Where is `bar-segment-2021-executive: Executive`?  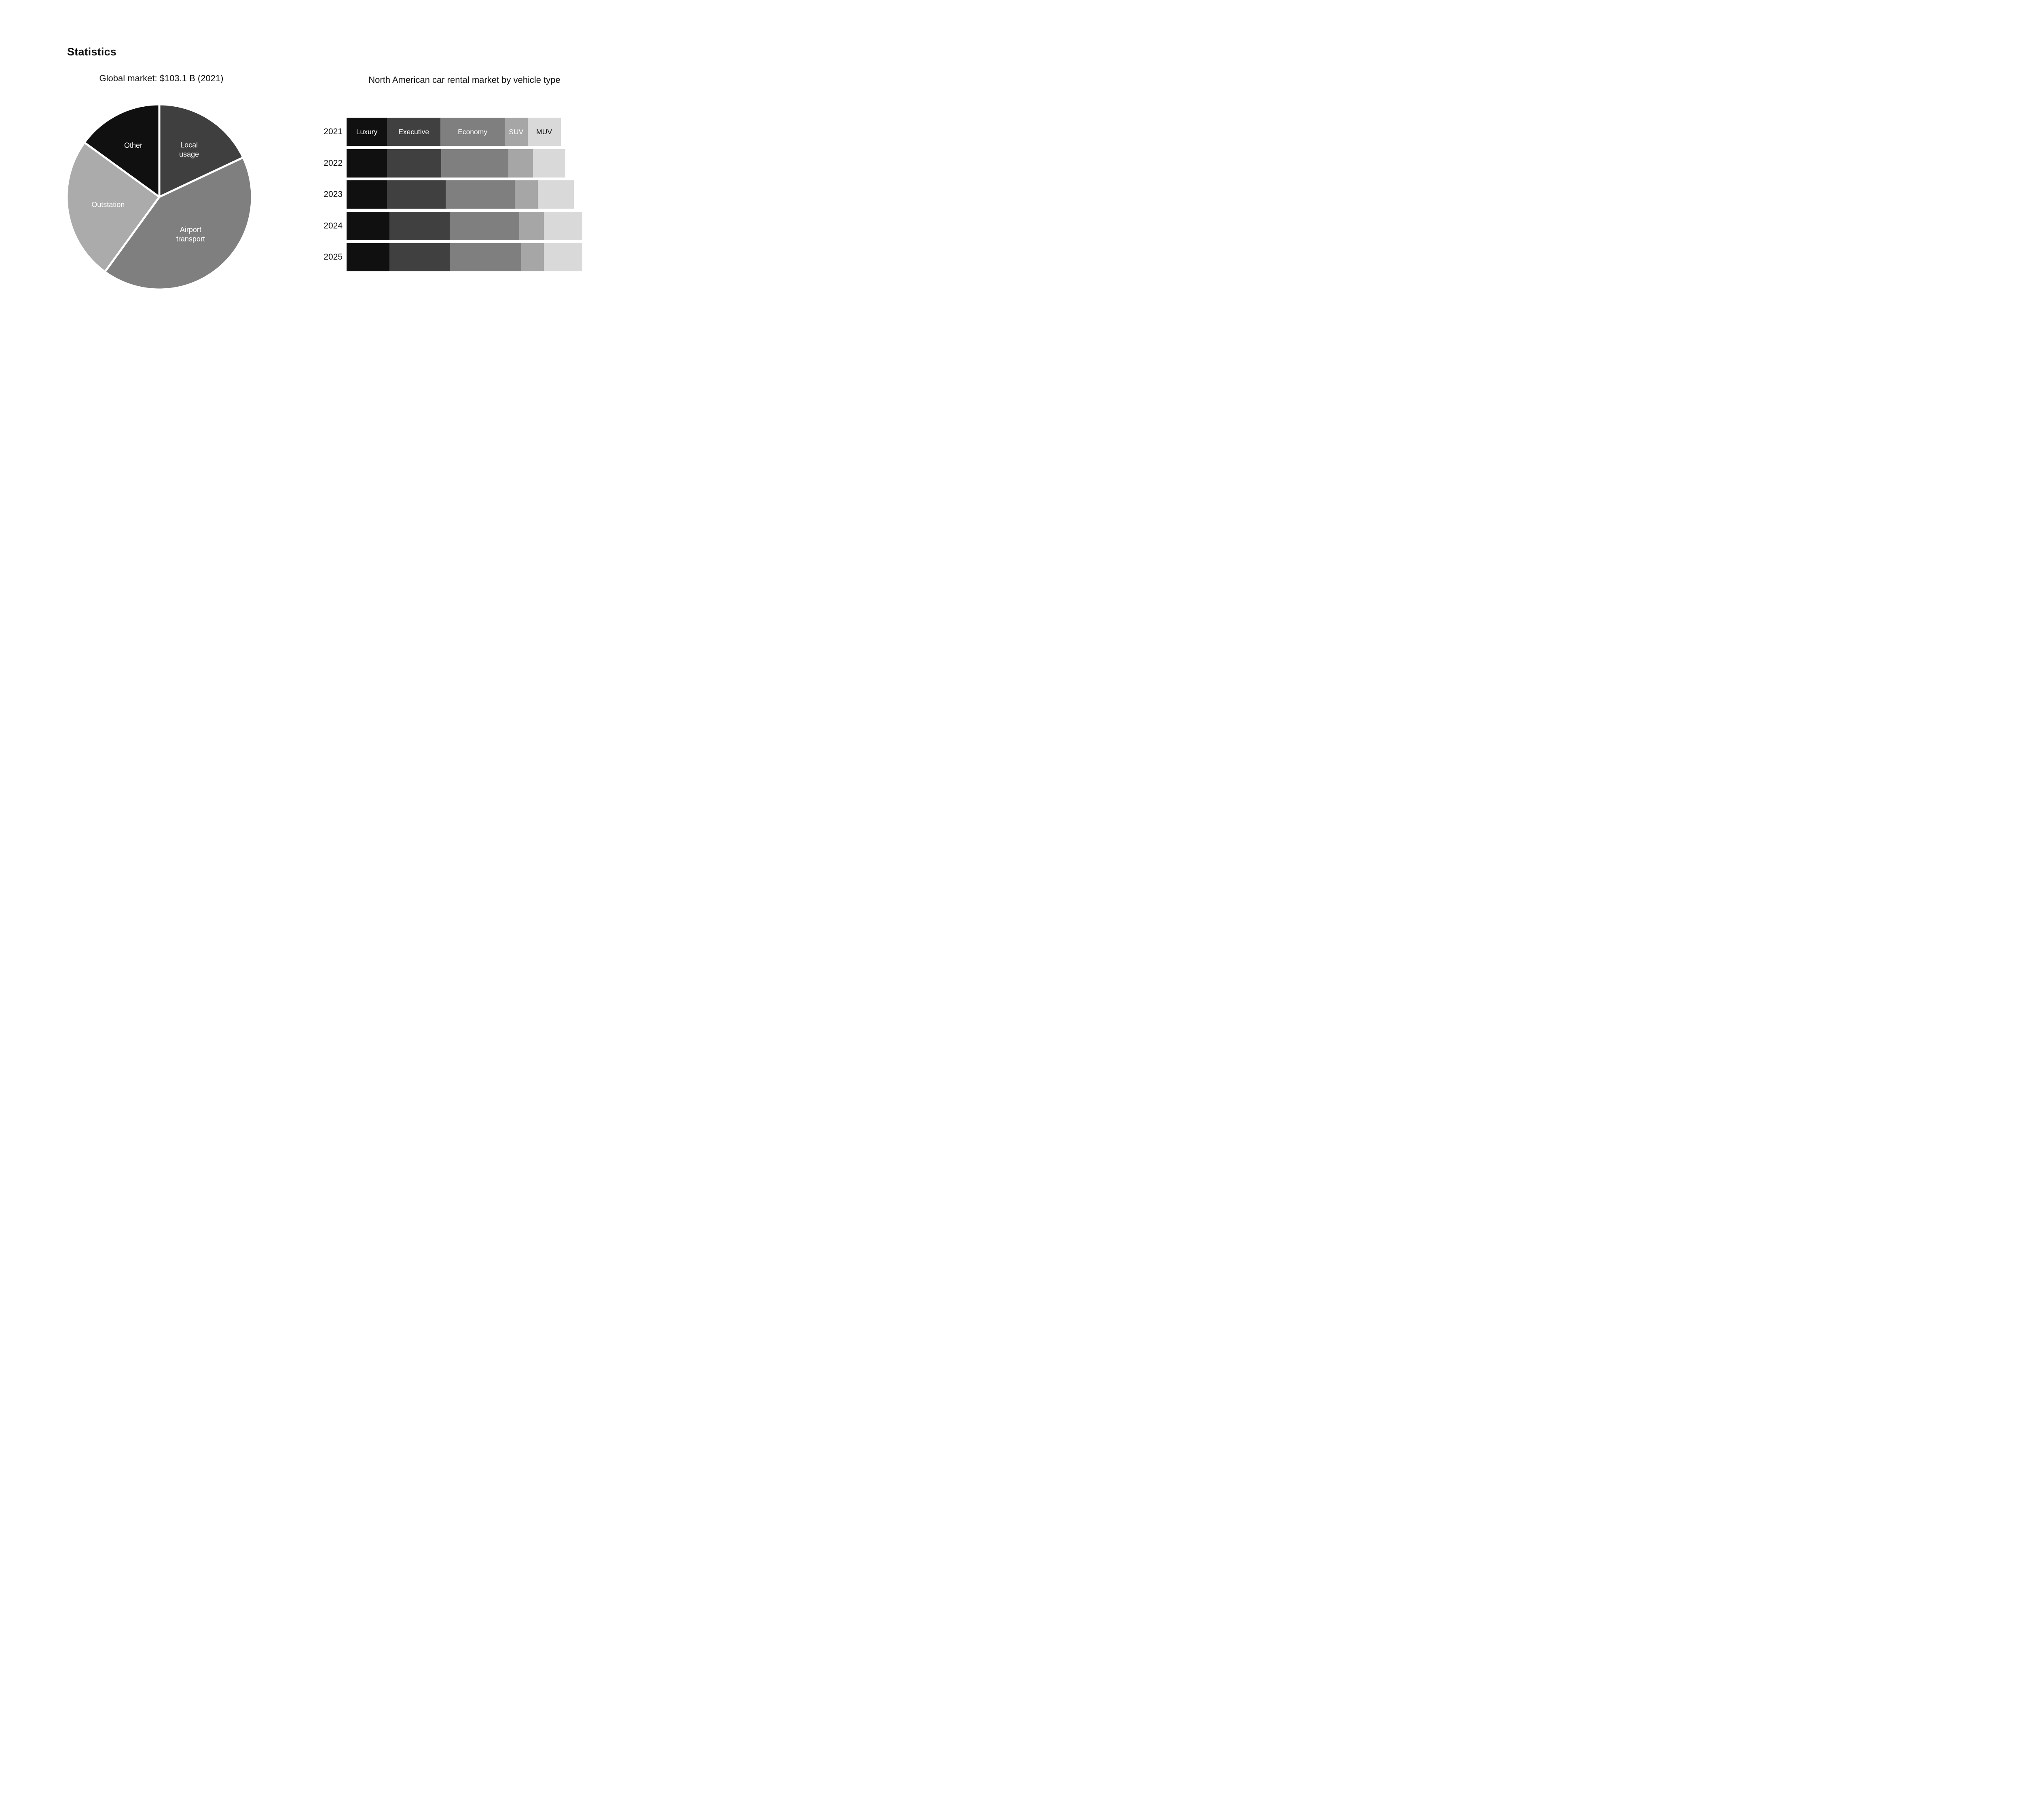
bar-segment-2021-executive: Executive is located at coordinates (414, 132).